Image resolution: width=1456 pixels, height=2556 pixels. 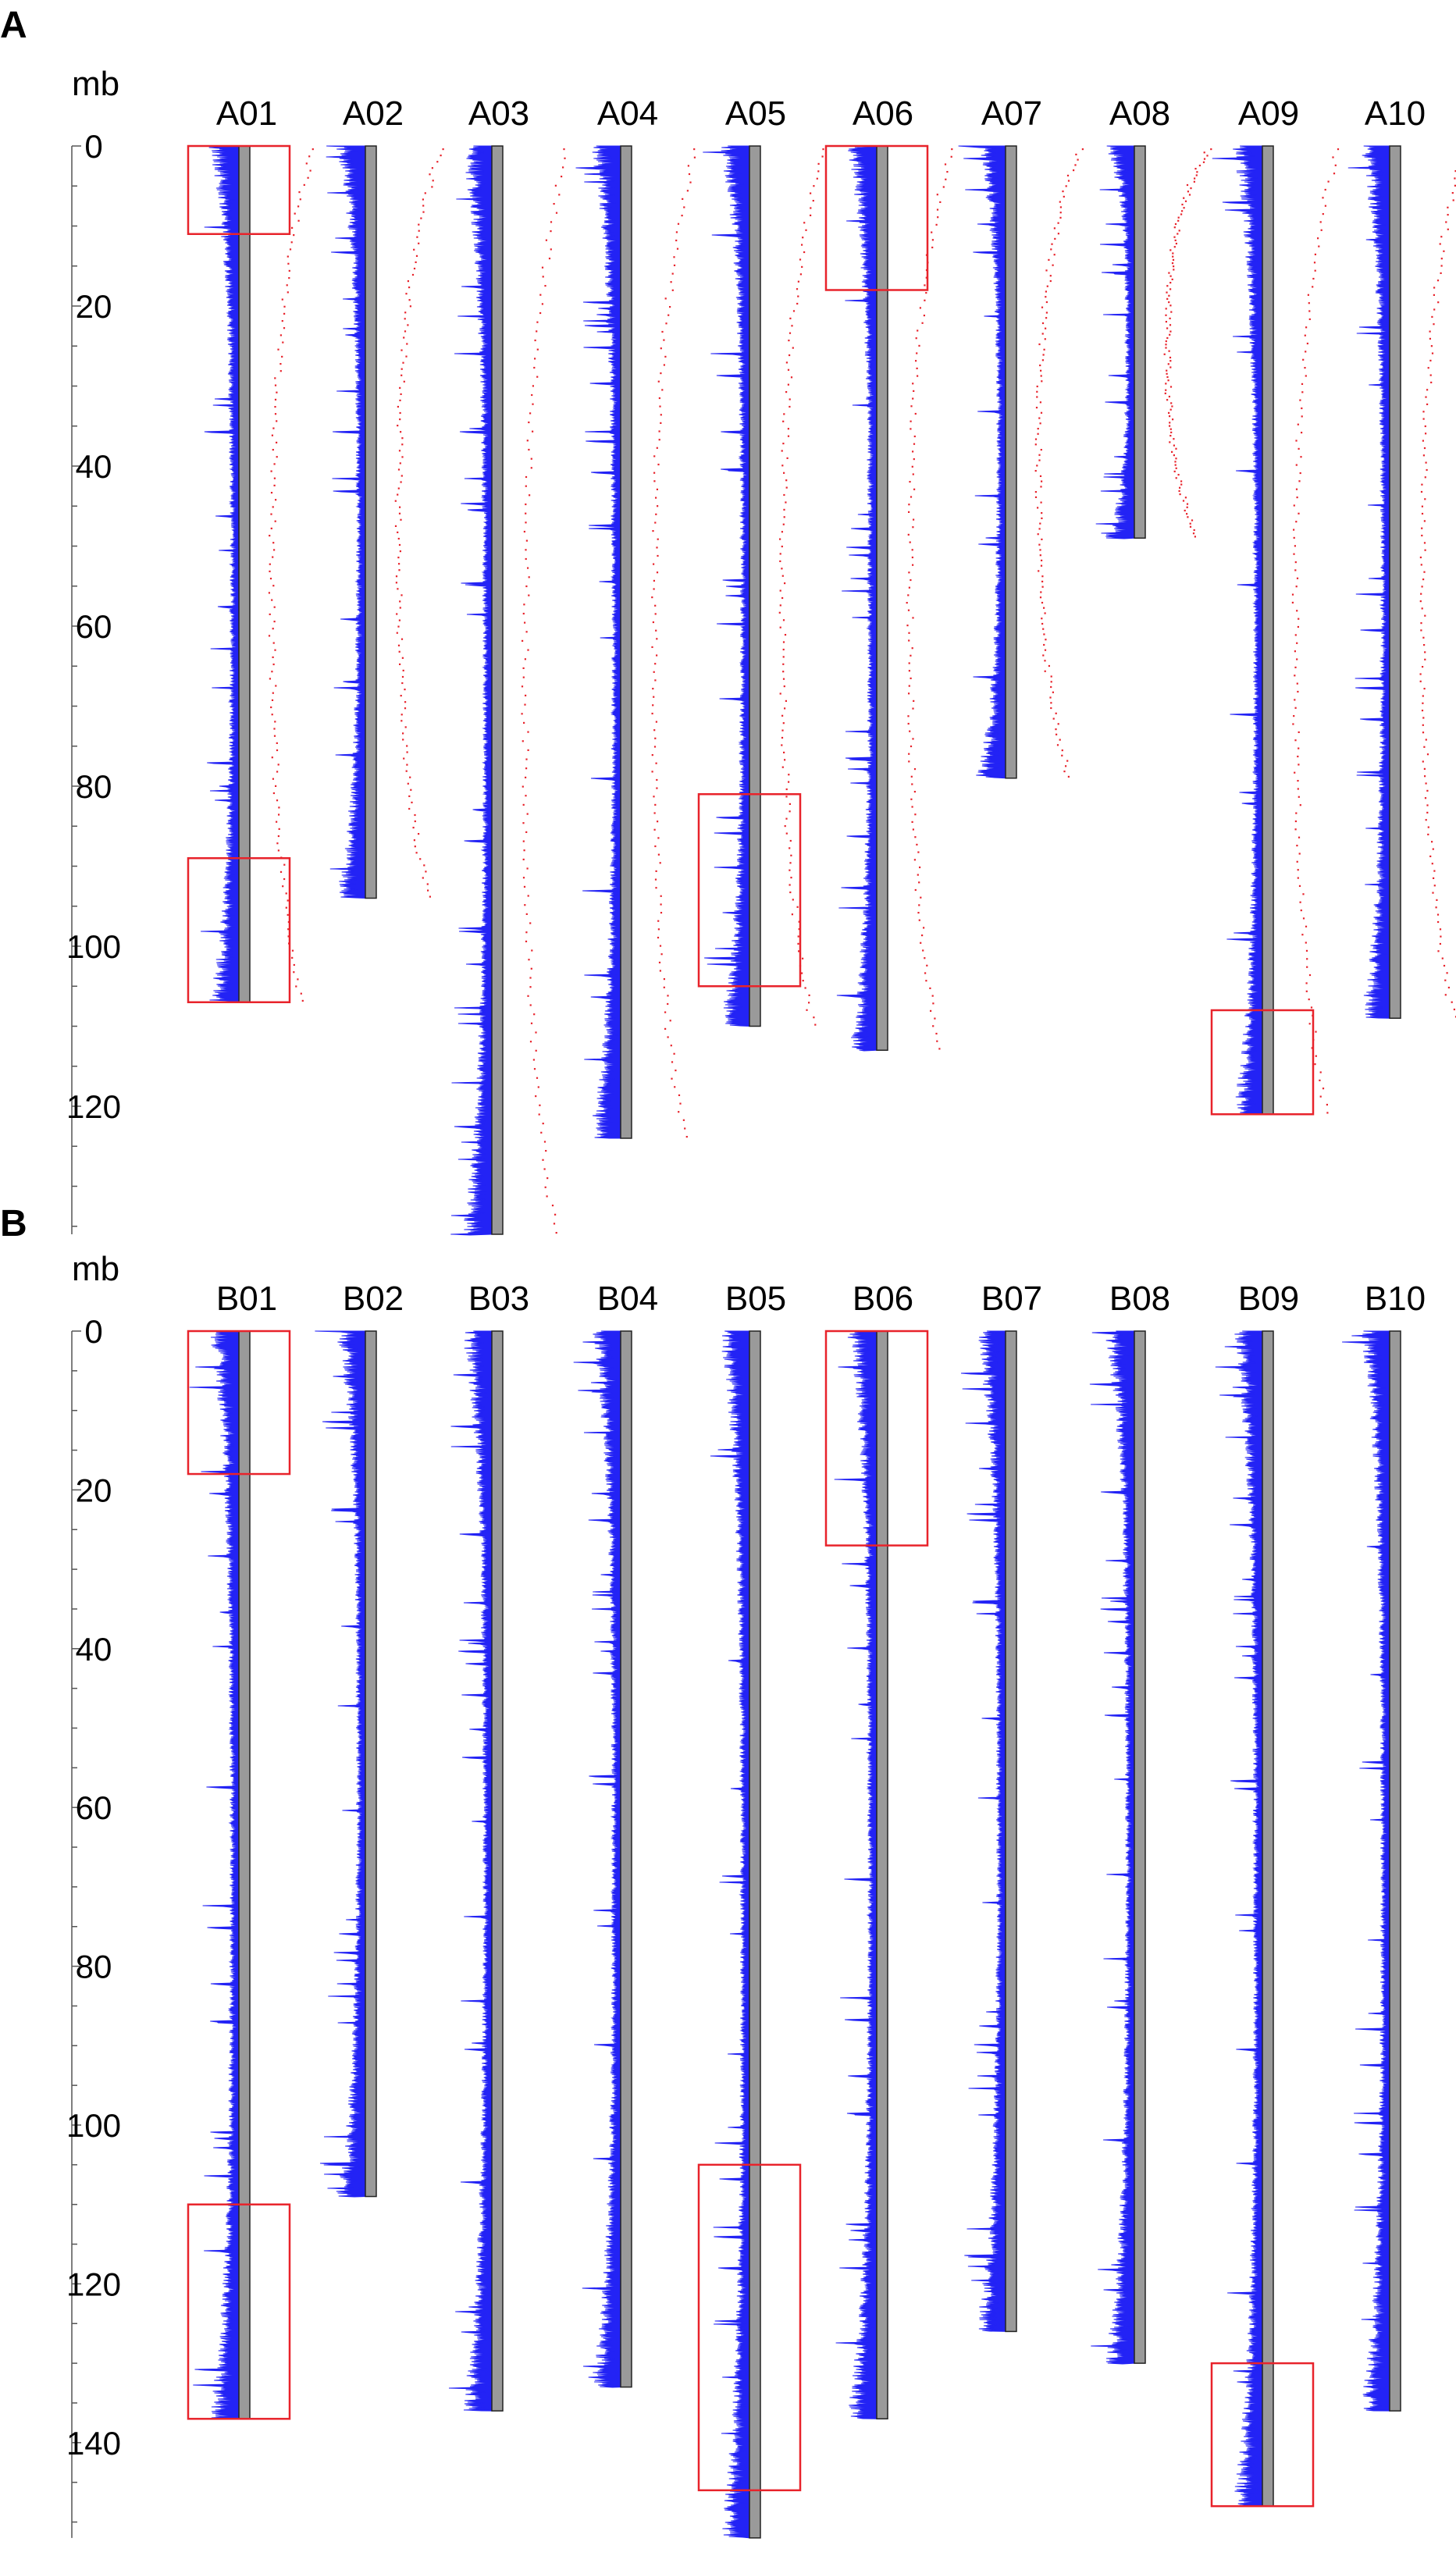 I want to click on chromosome-label: A07, so click(x=1011, y=113).